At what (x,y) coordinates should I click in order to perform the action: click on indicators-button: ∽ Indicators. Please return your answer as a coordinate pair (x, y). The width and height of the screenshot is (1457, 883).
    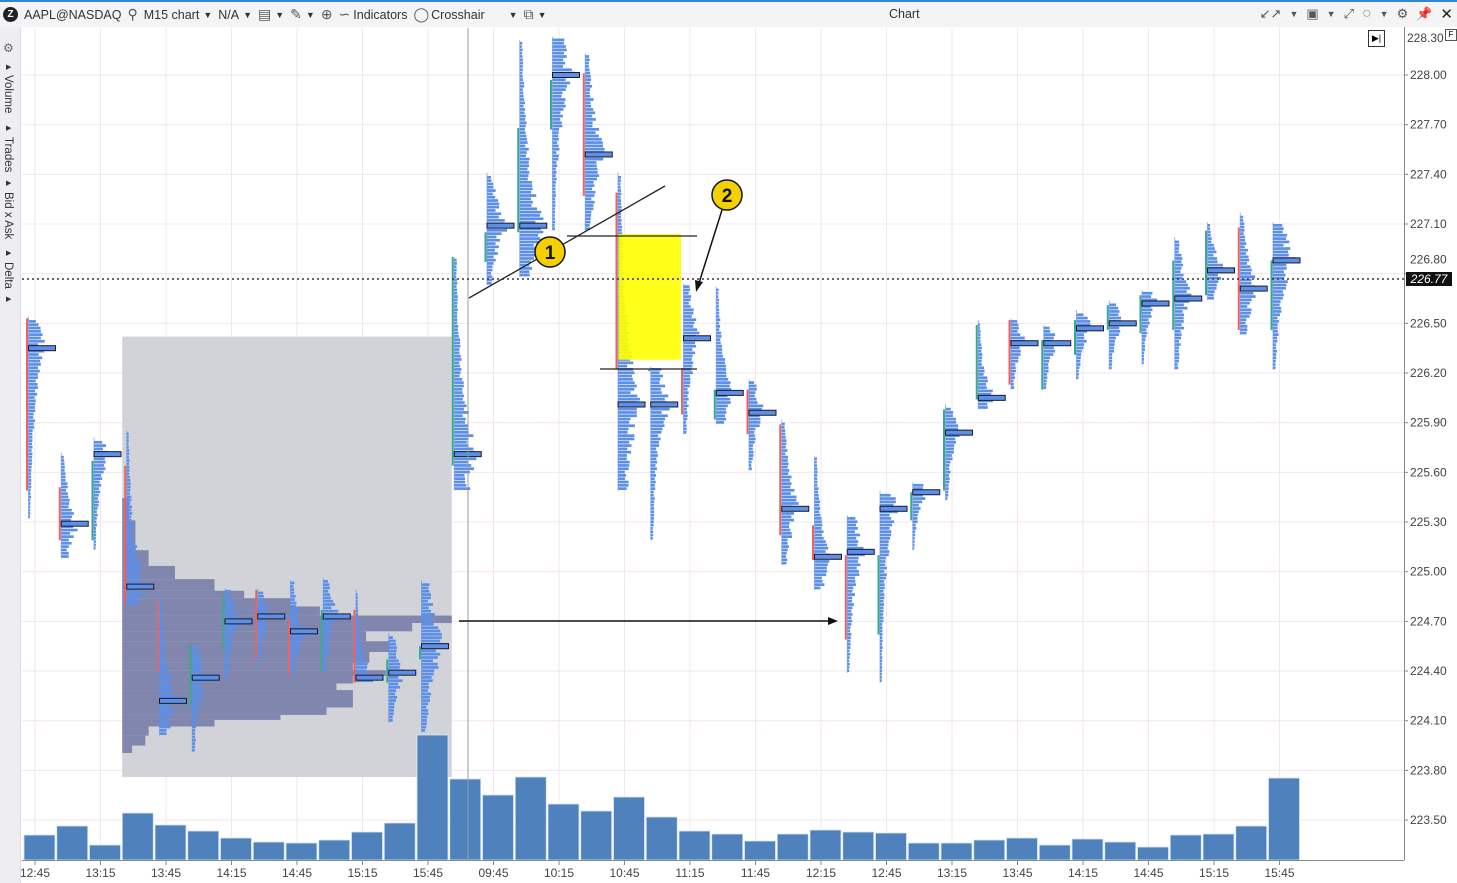
    Looking at the image, I should click on (373, 14).